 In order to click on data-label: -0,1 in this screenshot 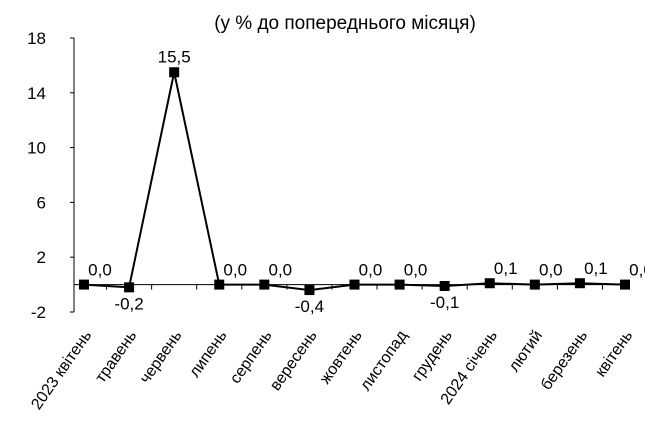, I will do `click(444, 302)`.